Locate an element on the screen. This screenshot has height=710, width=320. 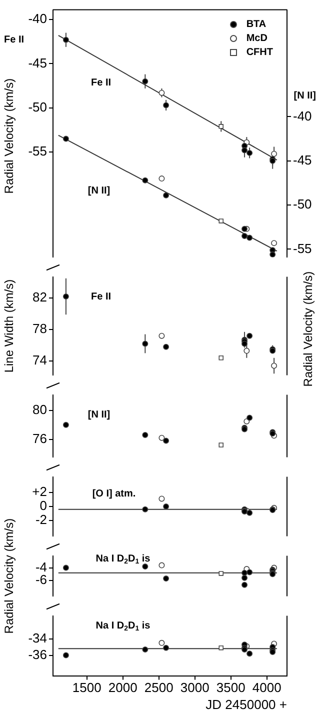
annotation: [O I] atm. is located at coordinates (114, 494).